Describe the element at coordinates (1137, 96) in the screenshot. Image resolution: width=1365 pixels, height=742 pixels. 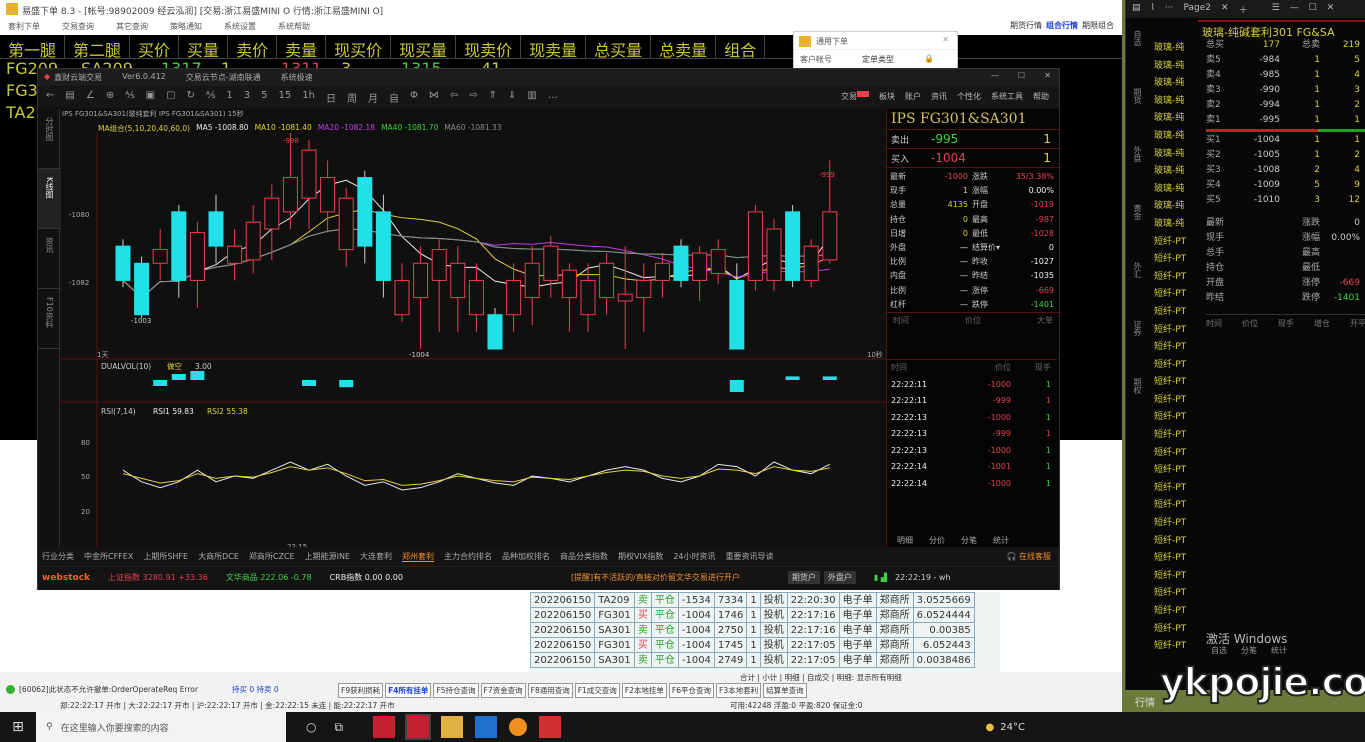
I see `sidebar-tab: 期货` at that location.